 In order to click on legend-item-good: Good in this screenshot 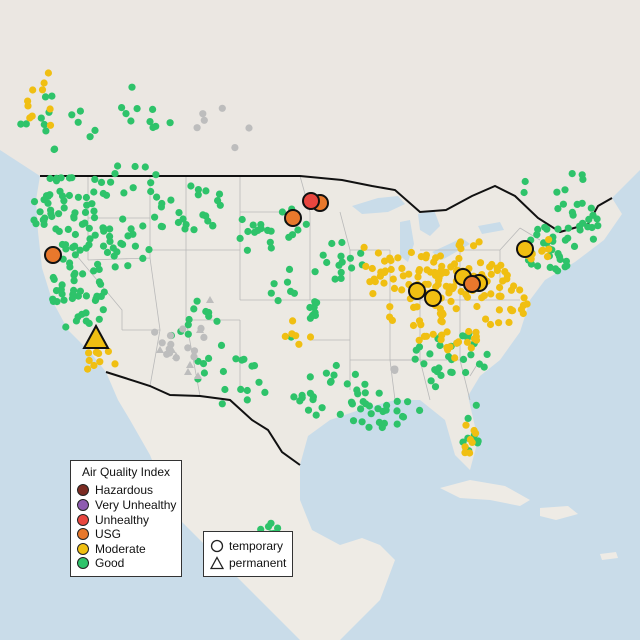, I will do `click(100, 563)`.